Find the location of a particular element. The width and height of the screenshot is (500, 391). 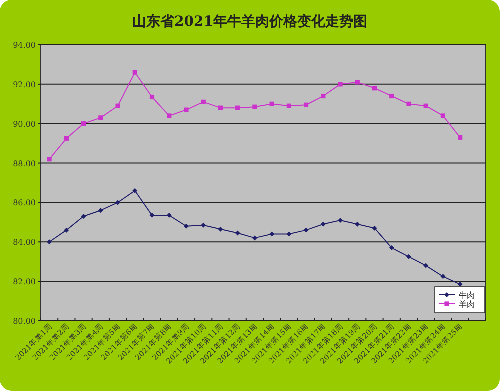

legend-label: 牛肉 is located at coordinates (467, 295).